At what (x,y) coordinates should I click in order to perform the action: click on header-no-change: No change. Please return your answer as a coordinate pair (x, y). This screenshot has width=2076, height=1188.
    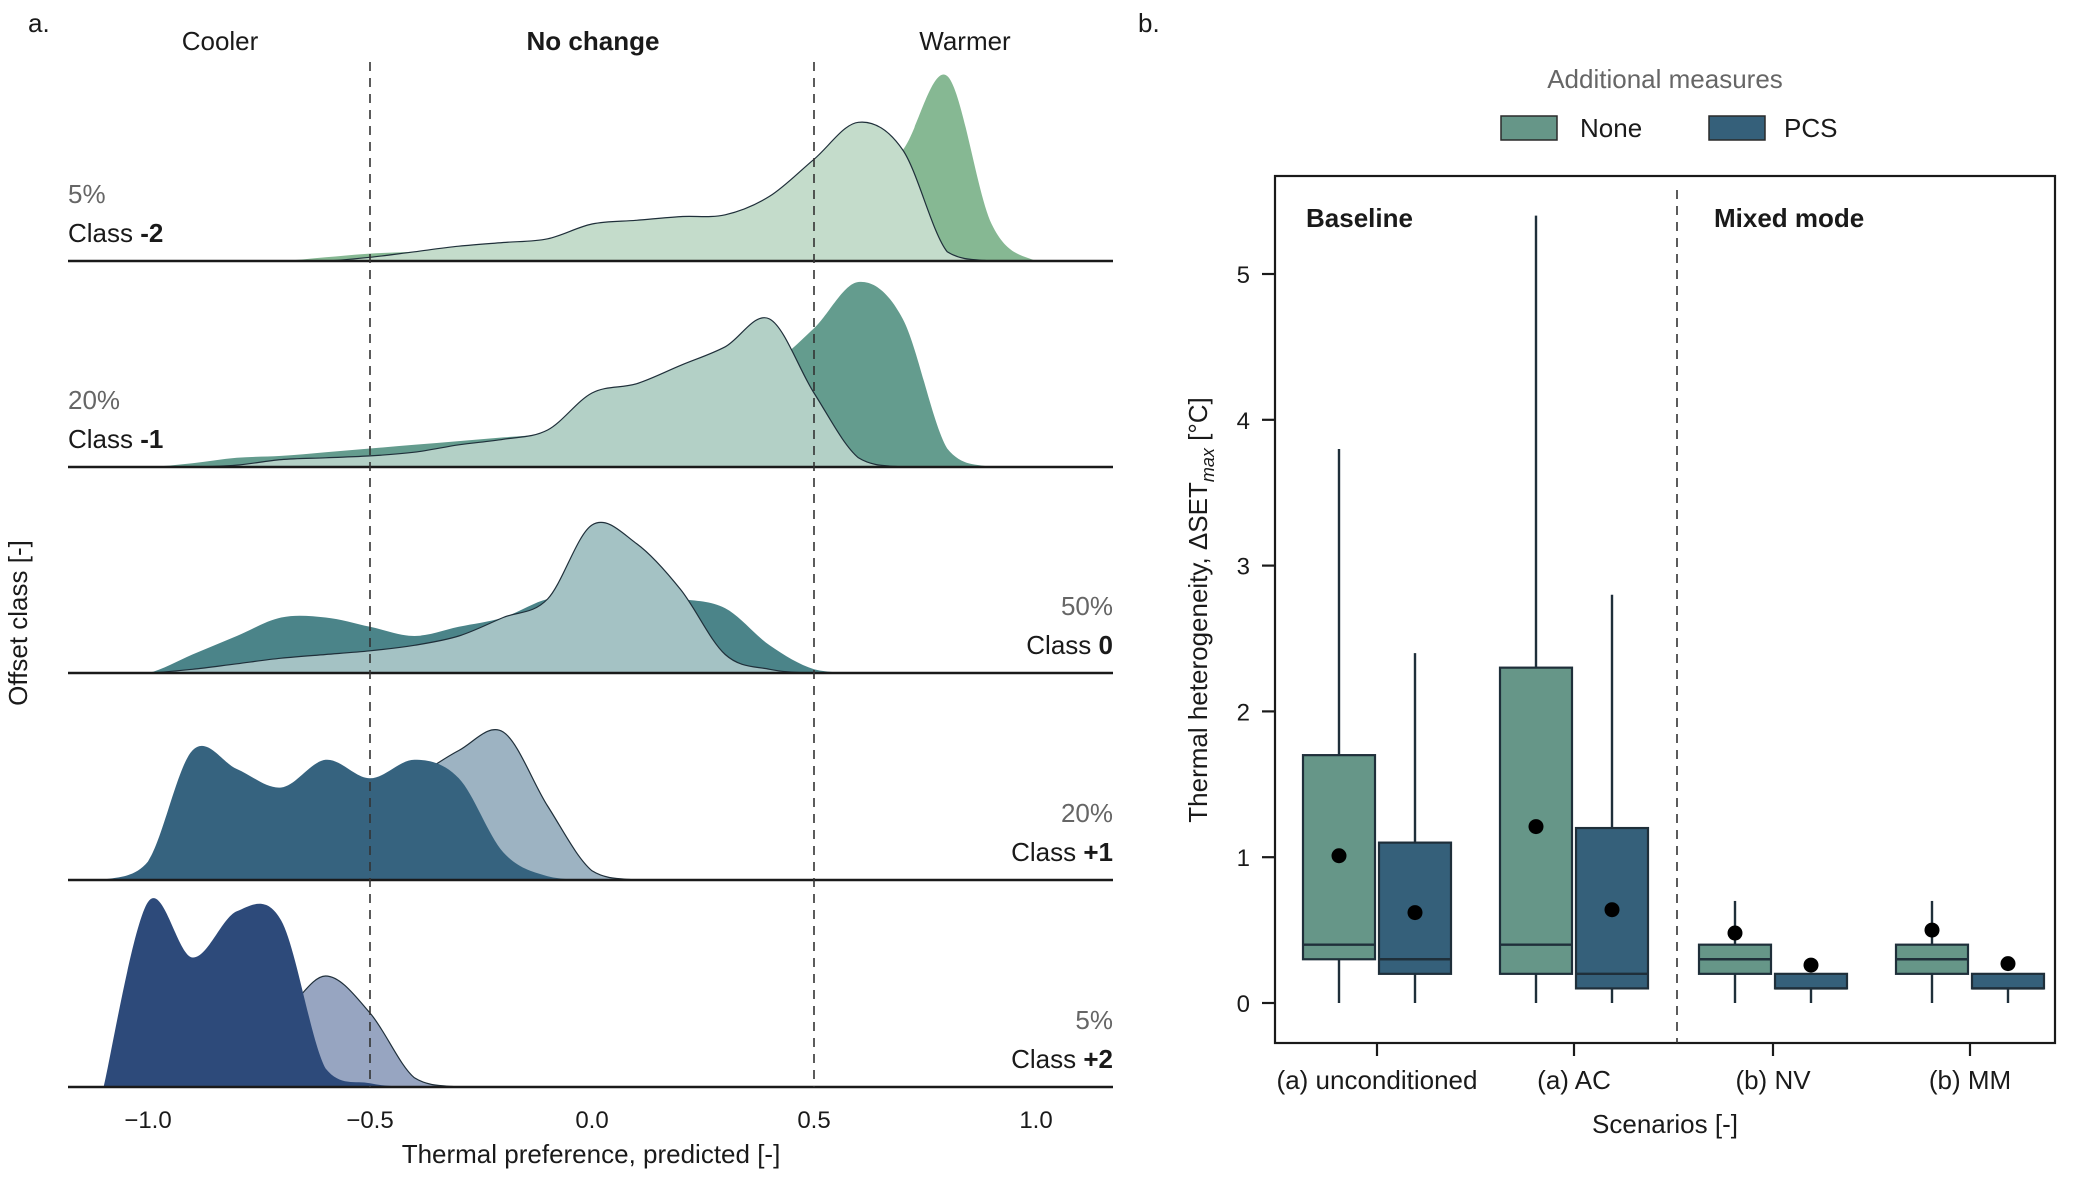
    Looking at the image, I should click on (593, 41).